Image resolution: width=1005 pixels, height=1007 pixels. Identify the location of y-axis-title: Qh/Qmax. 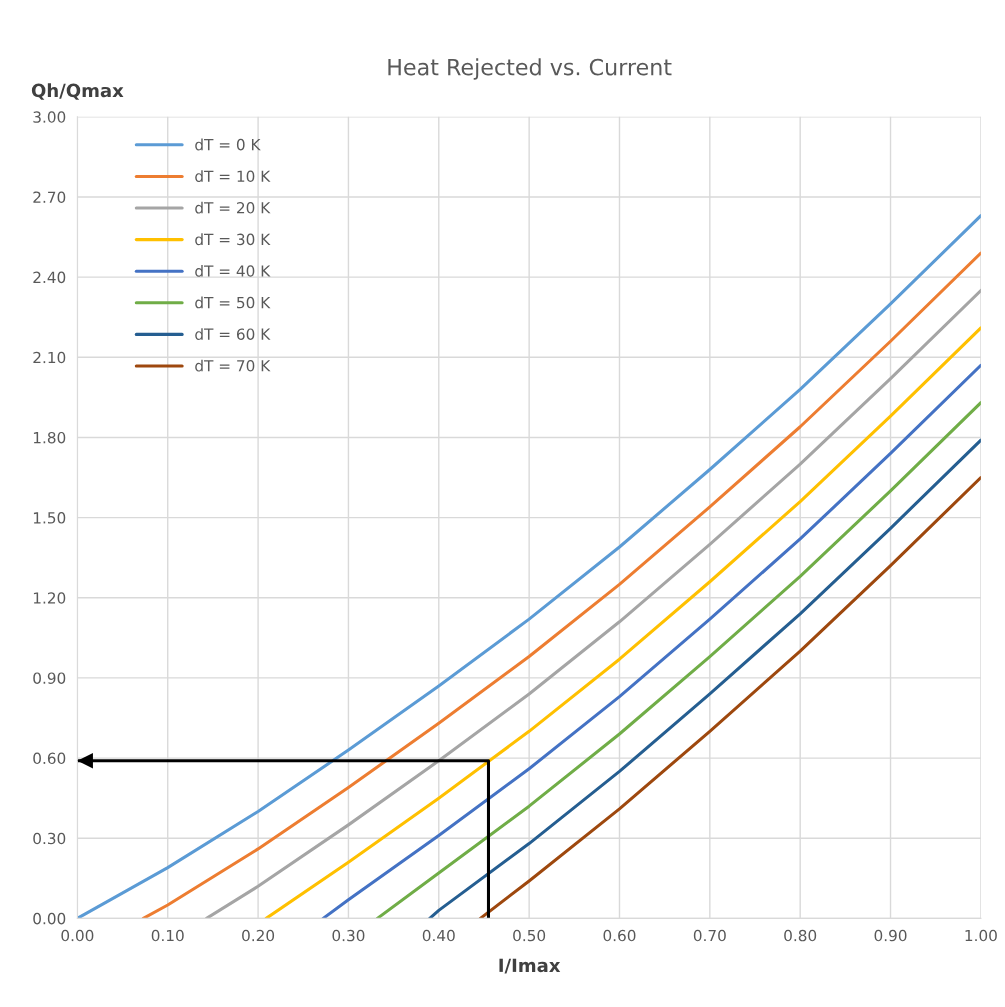
(77, 91).